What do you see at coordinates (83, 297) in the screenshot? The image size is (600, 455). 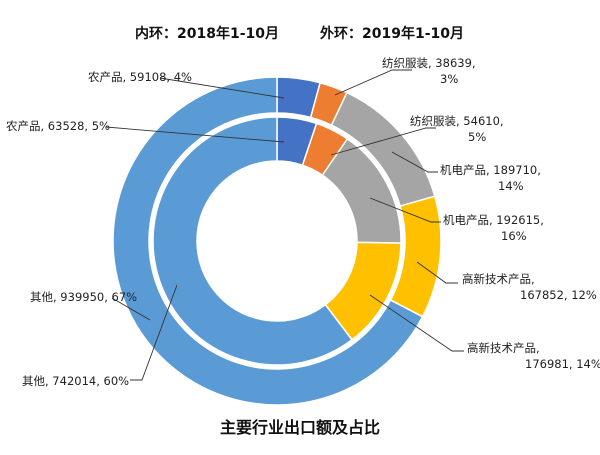 I see `outer-label-4: 其他, 939950, 67%` at bounding box center [83, 297].